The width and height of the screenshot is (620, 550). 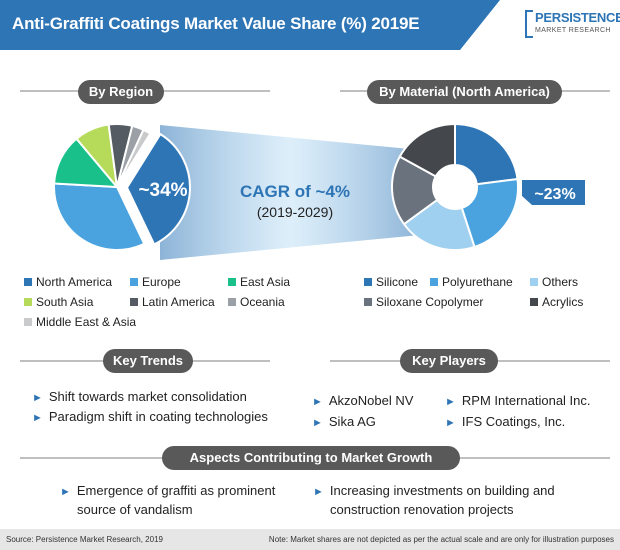 What do you see at coordinates (397, 282) in the screenshot?
I see `material-legend-label: Silicone` at bounding box center [397, 282].